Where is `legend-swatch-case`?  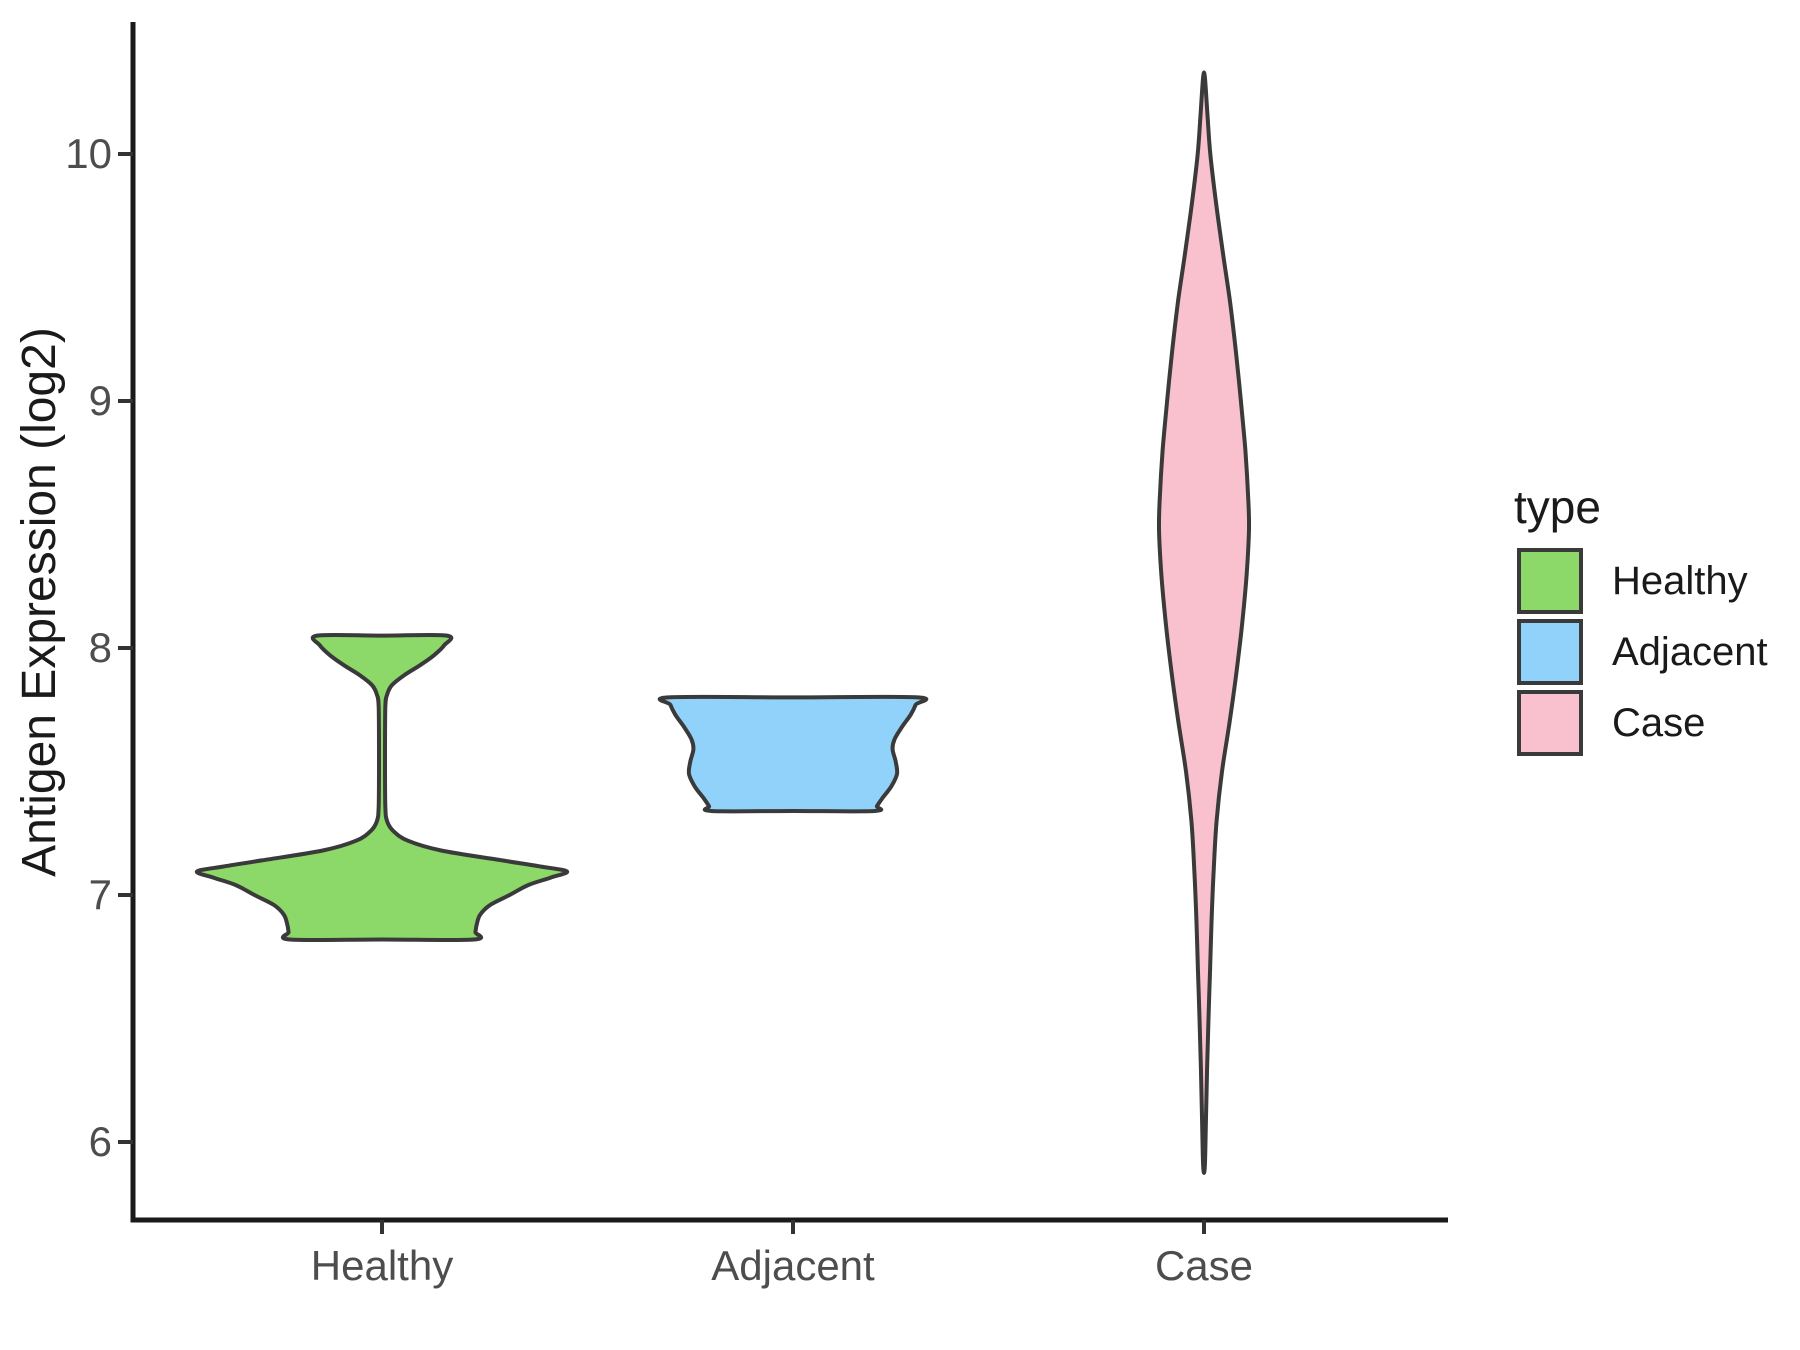 legend-swatch-case is located at coordinates (1550, 723).